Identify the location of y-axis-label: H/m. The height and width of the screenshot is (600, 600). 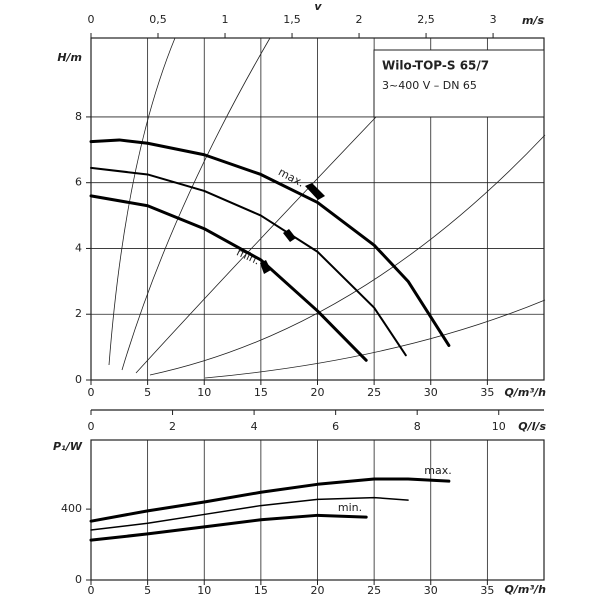
(69, 57).